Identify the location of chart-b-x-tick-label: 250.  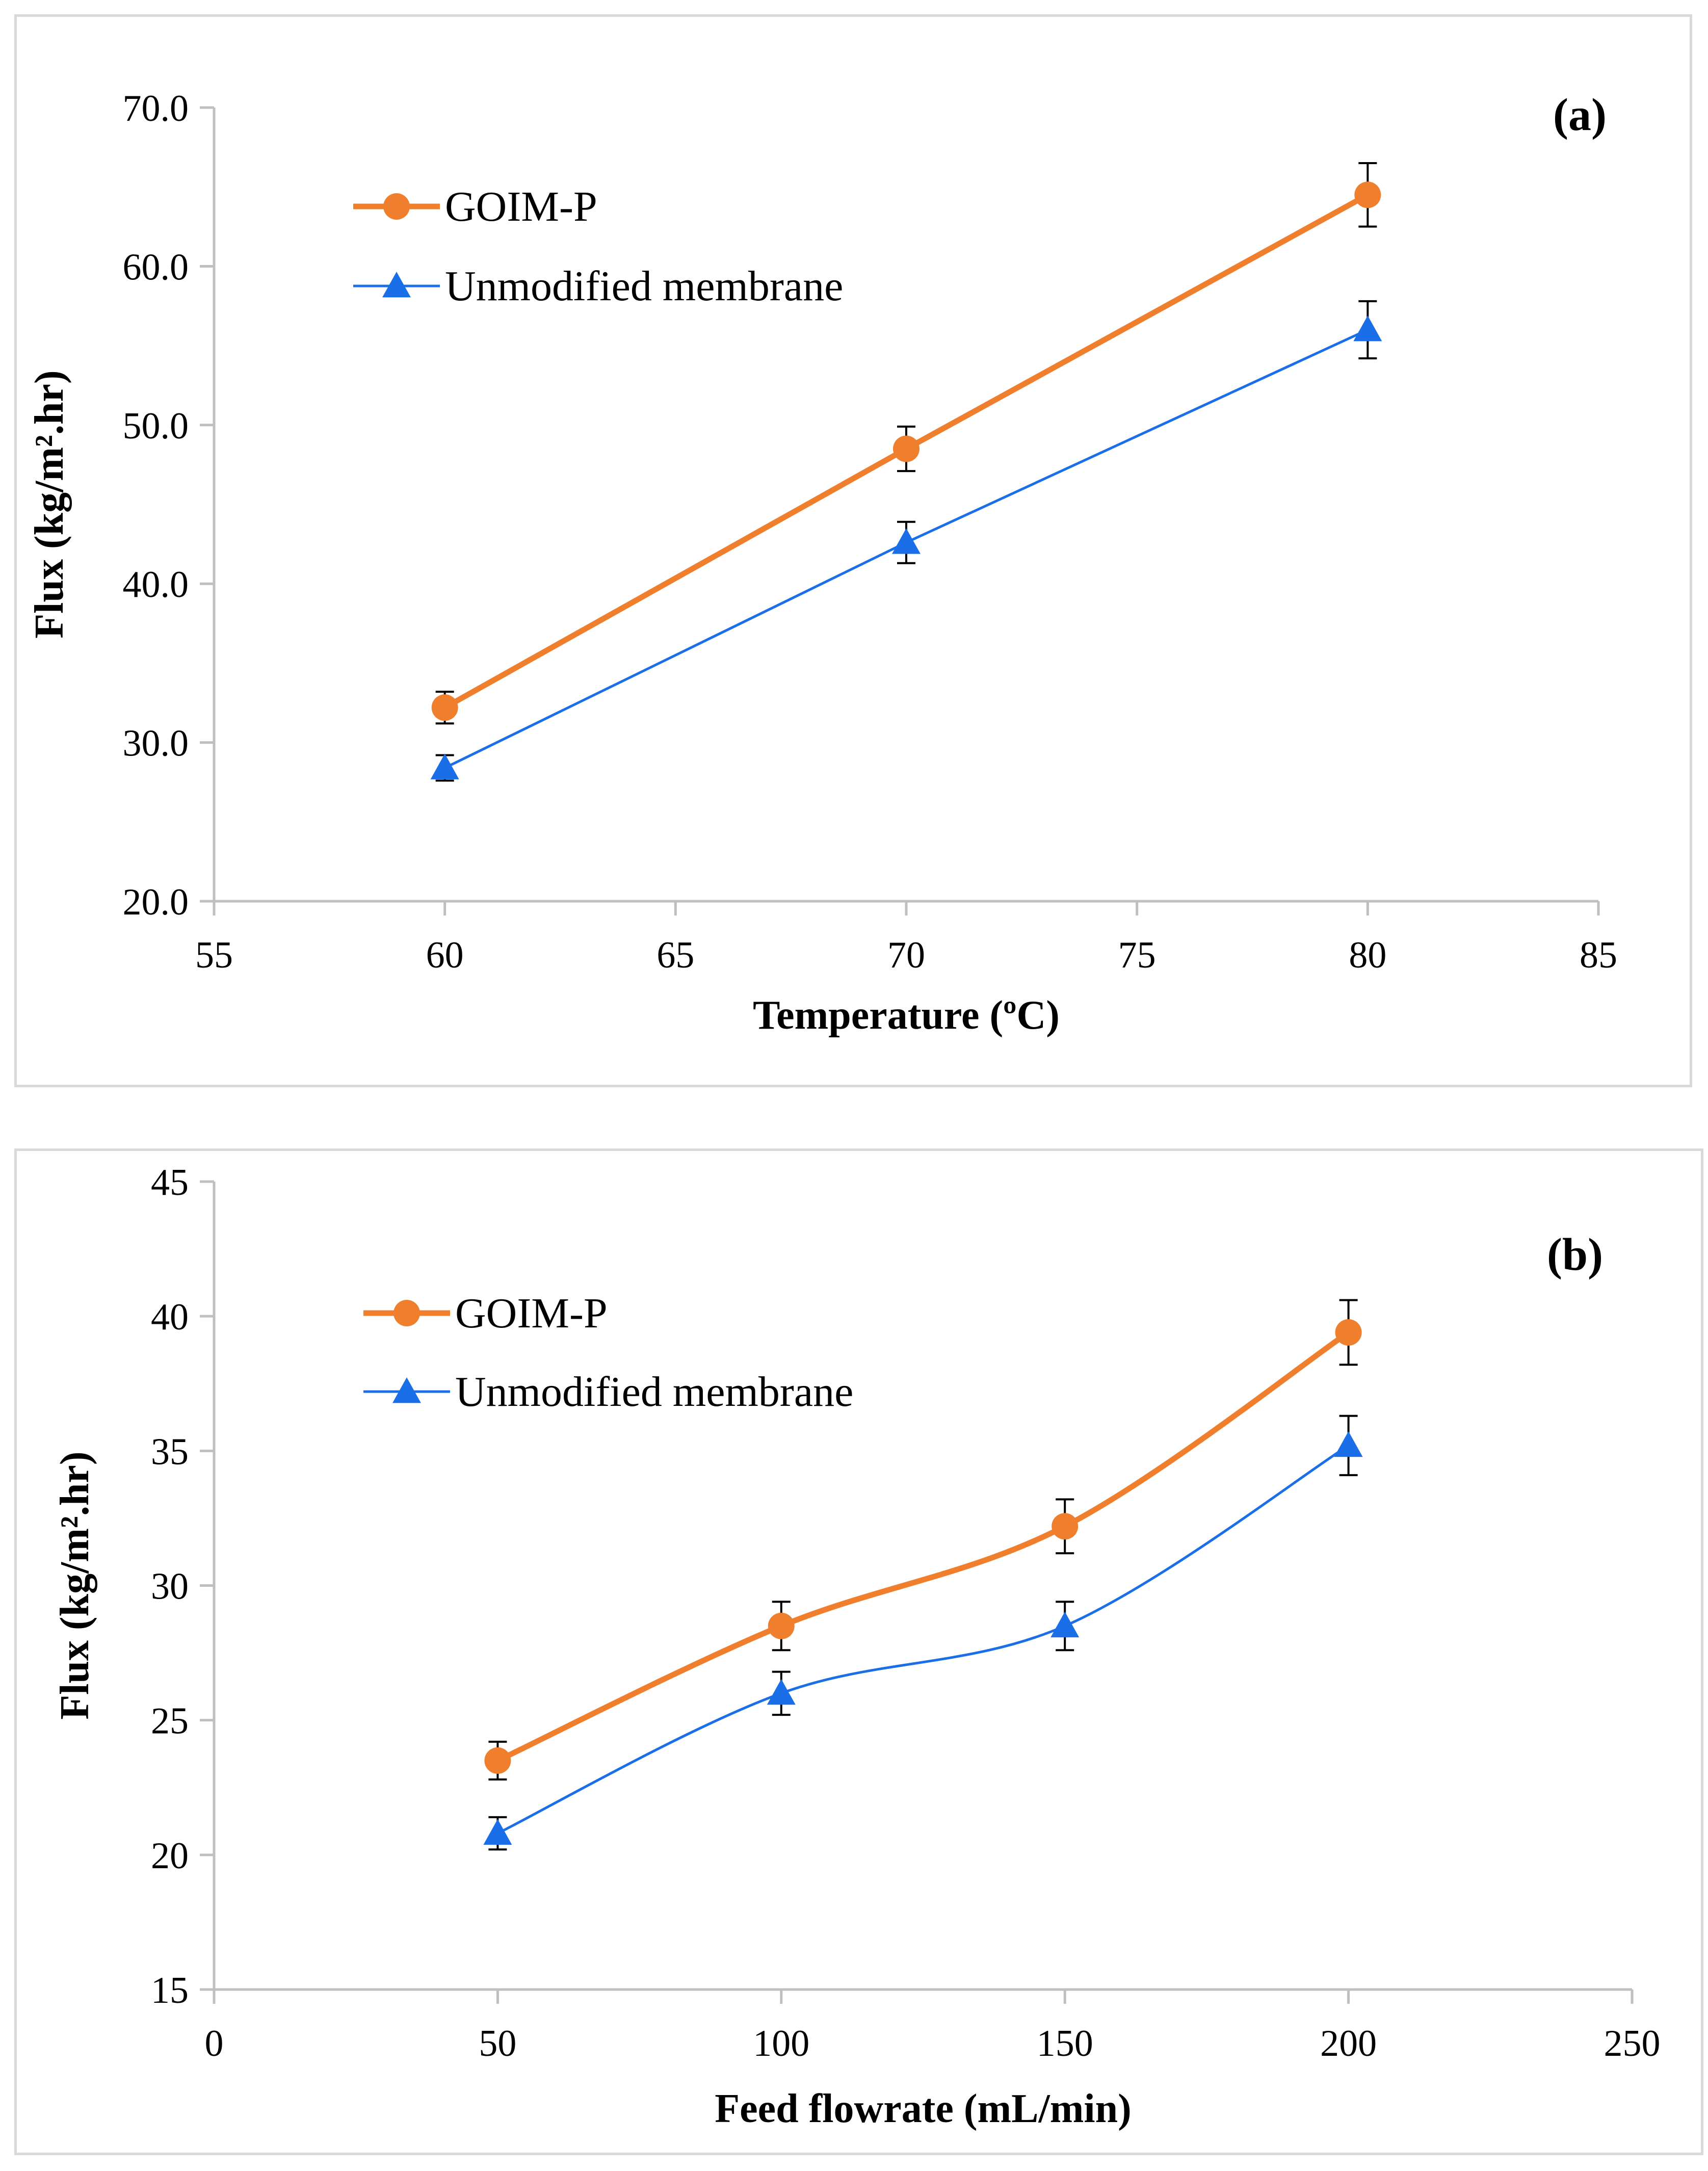
(1632, 2043).